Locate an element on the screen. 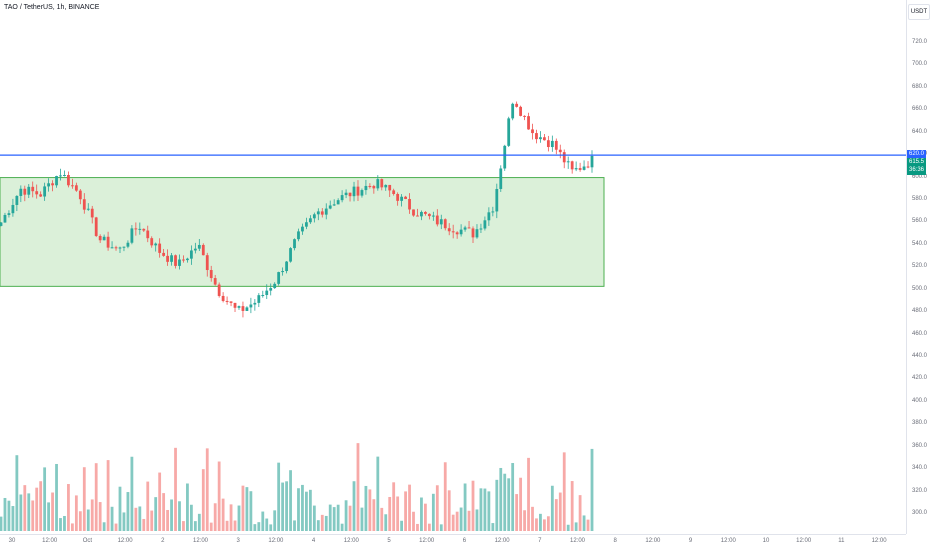 The height and width of the screenshot is (551, 932). currency-button: USDT is located at coordinates (919, 12).